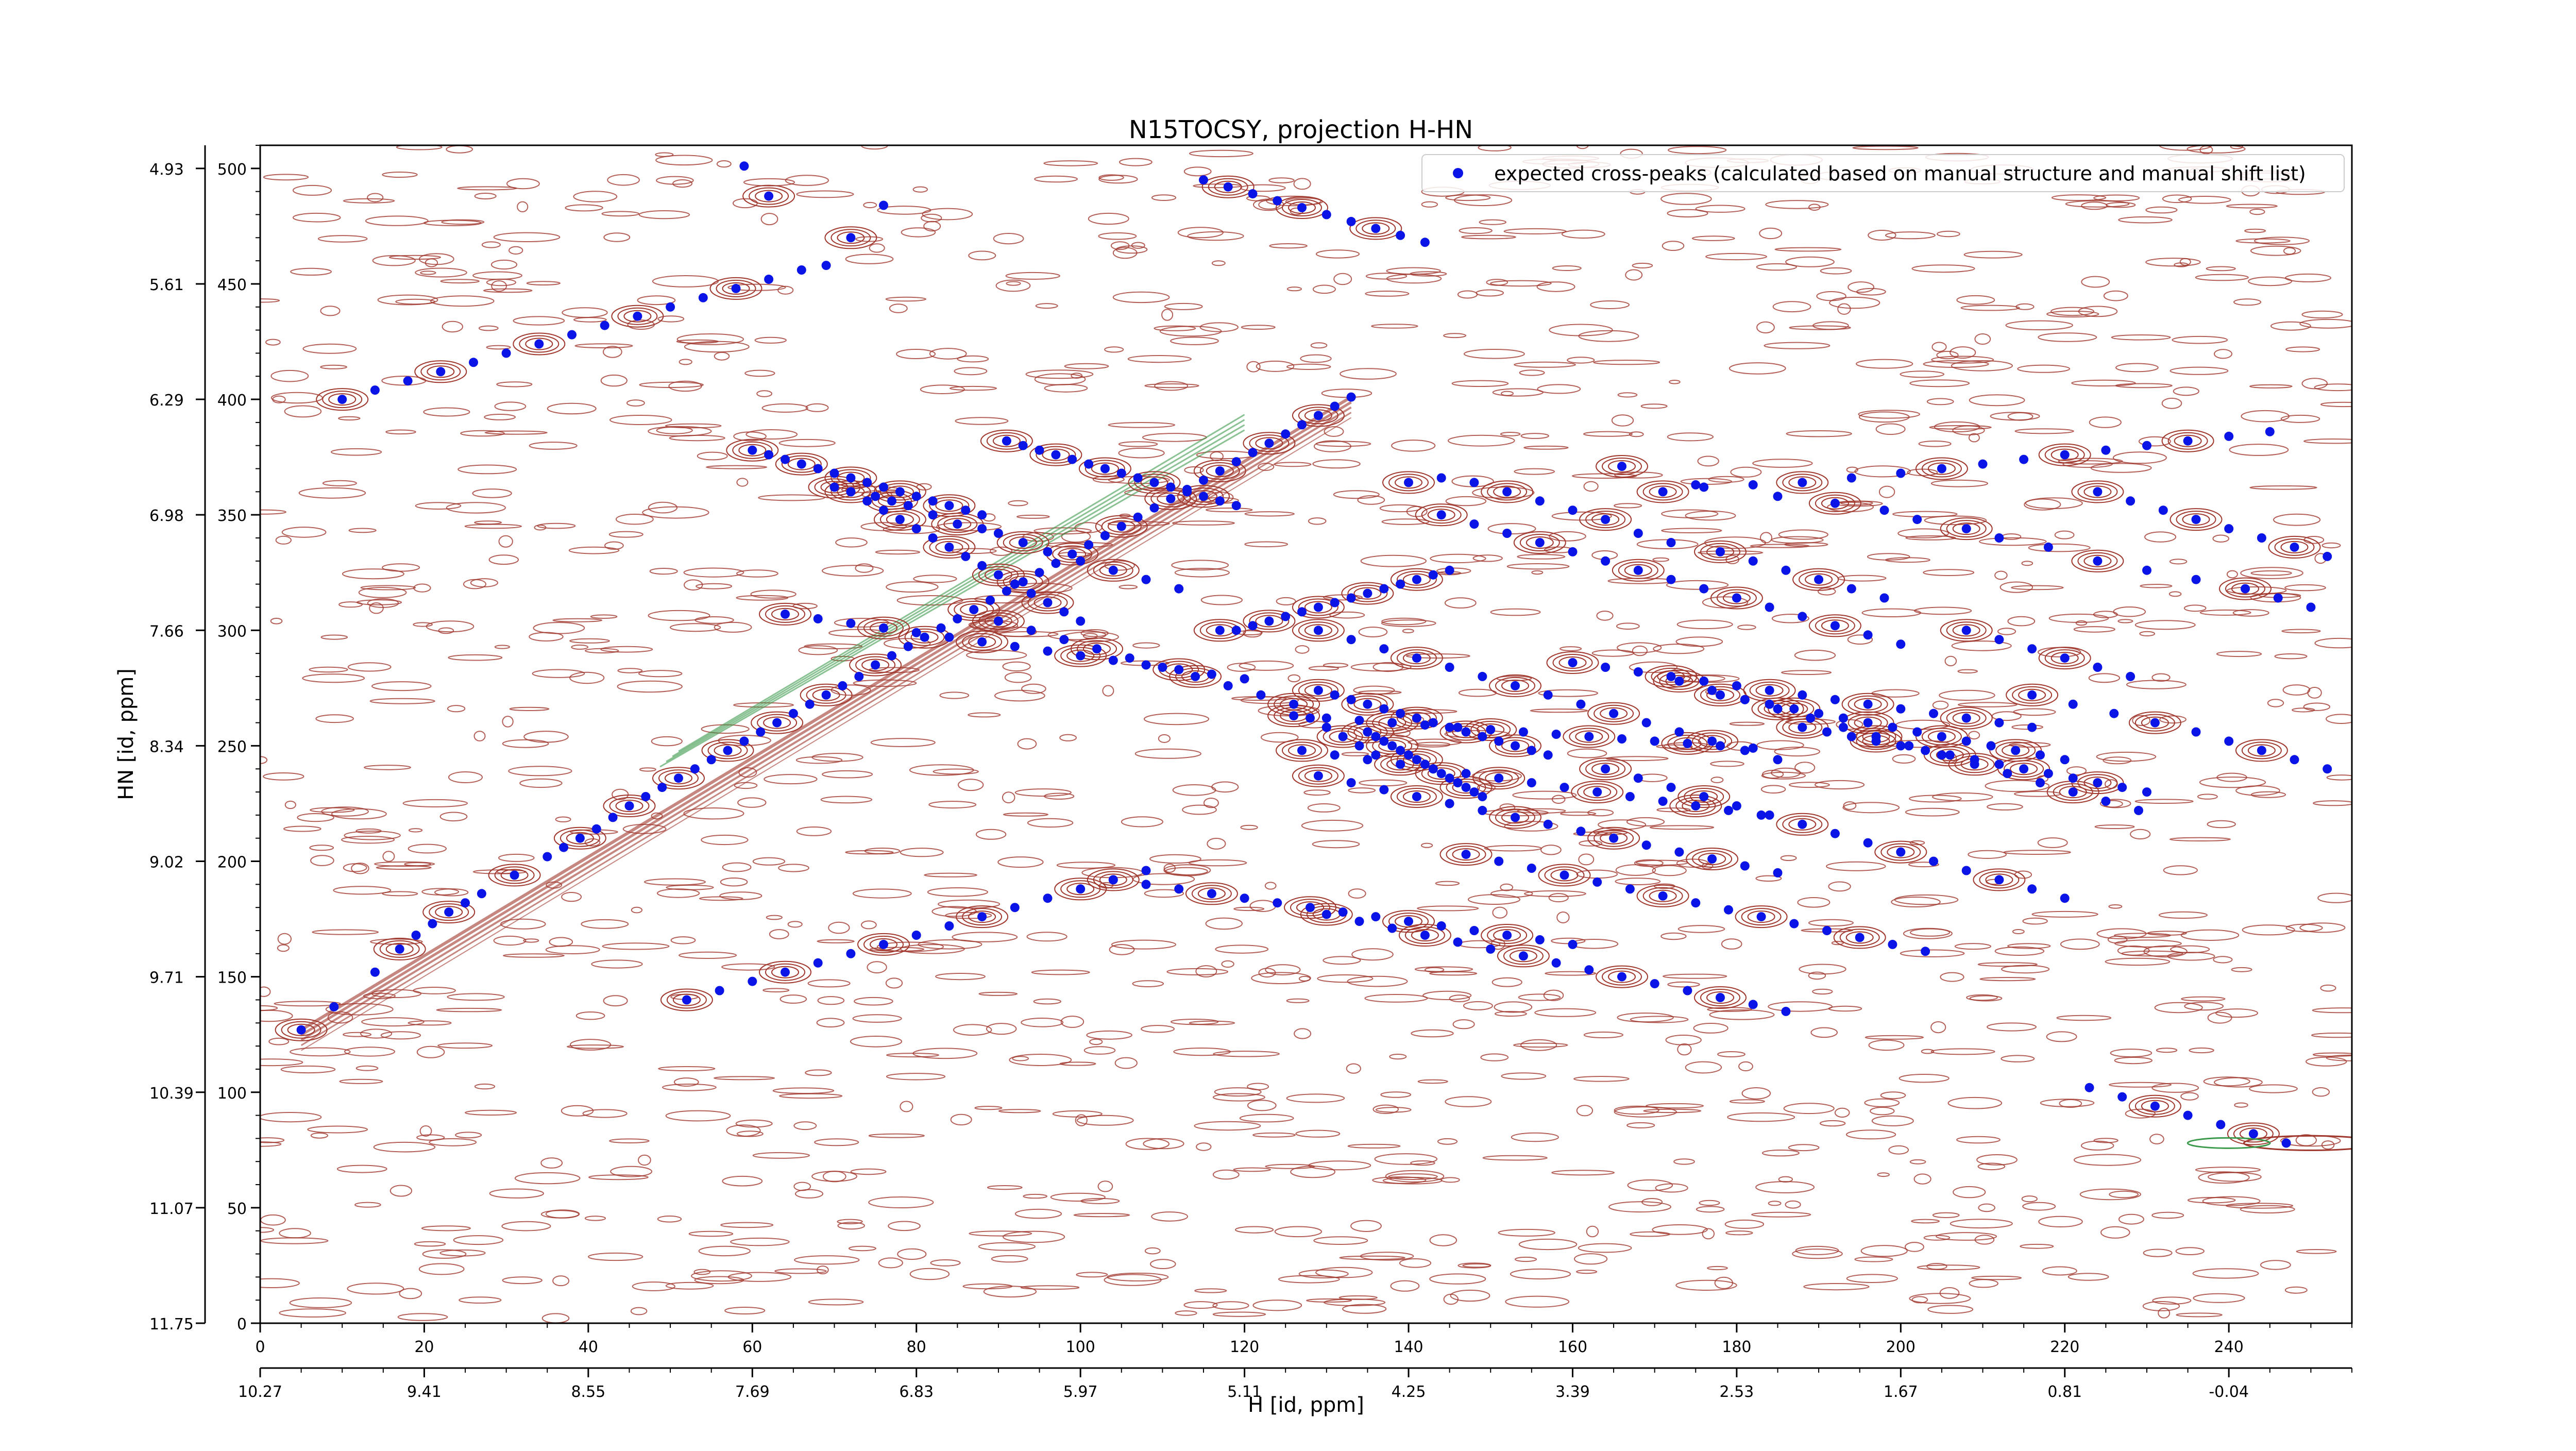 The height and width of the screenshot is (1451, 2576). What do you see at coordinates (242, 1325) in the screenshot?
I see `y-tick-label: 0` at bounding box center [242, 1325].